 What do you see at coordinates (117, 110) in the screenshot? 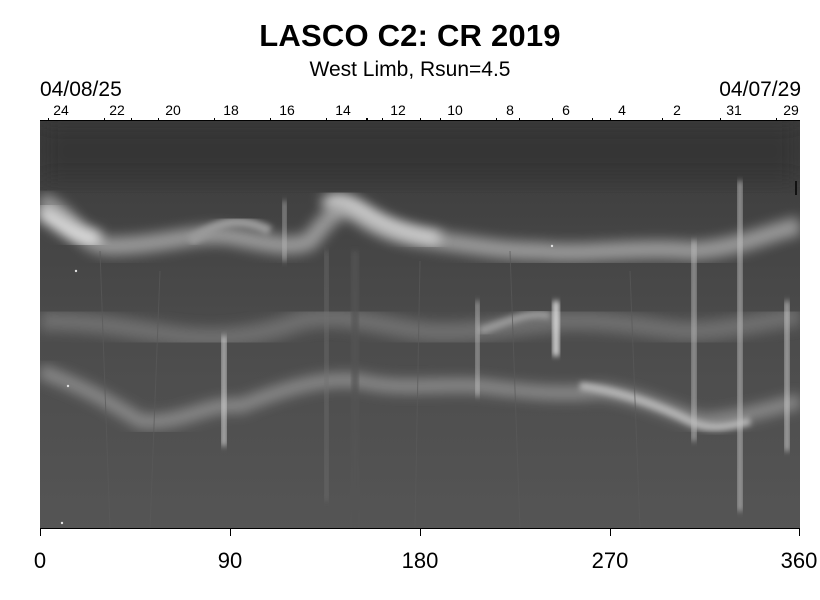
I see `top-tick-label: 22` at bounding box center [117, 110].